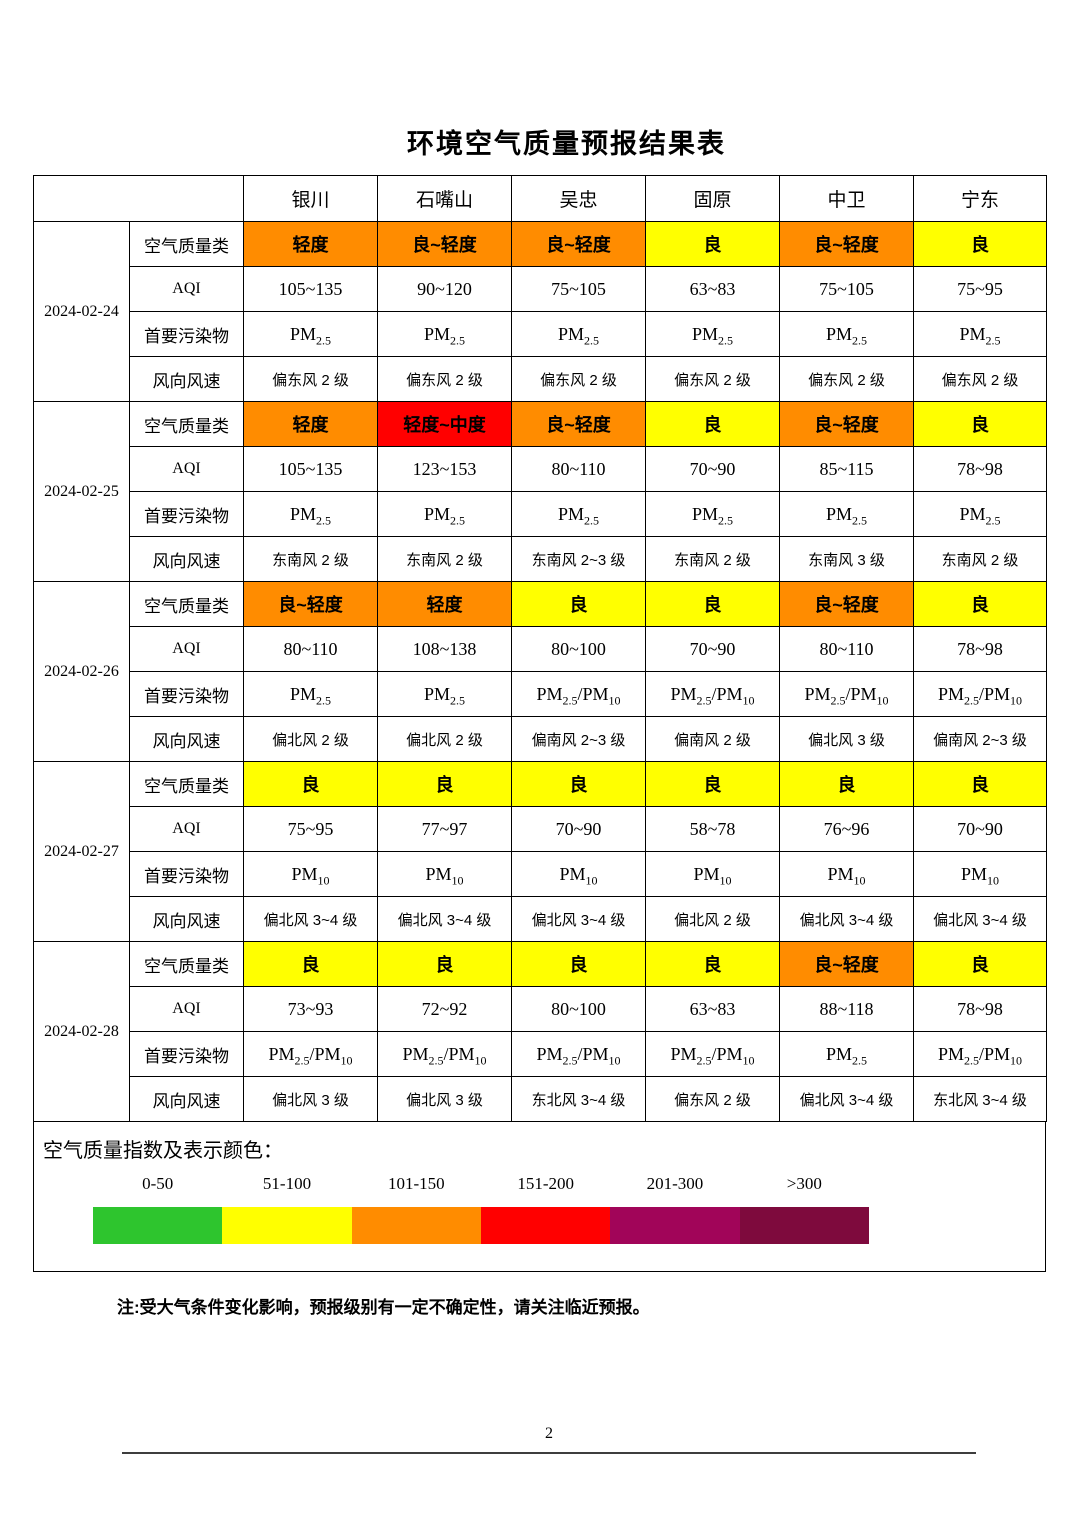 The width and height of the screenshot is (1074, 1520). What do you see at coordinates (444, 649) in the screenshot?
I see `aqi-cell: 108~138` at bounding box center [444, 649].